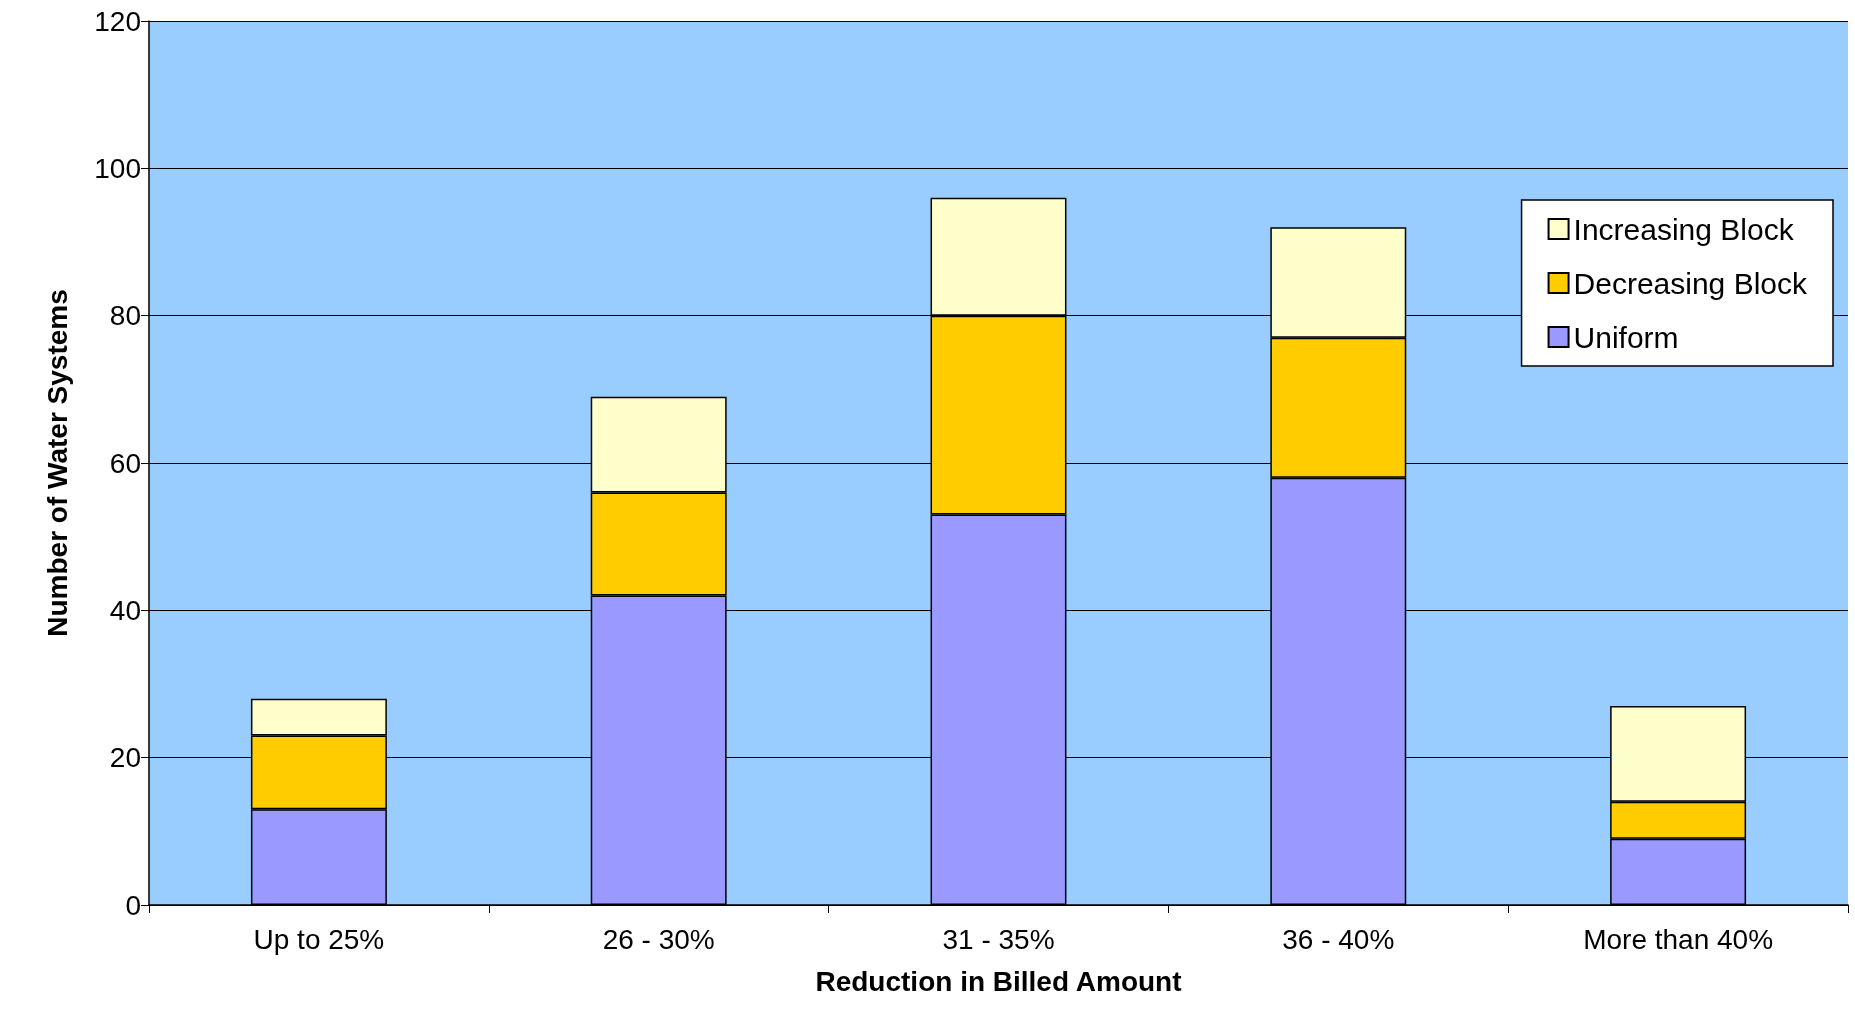  Describe the element at coordinates (125, 610) in the screenshot. I see `y-tick-label: 40` at that location.